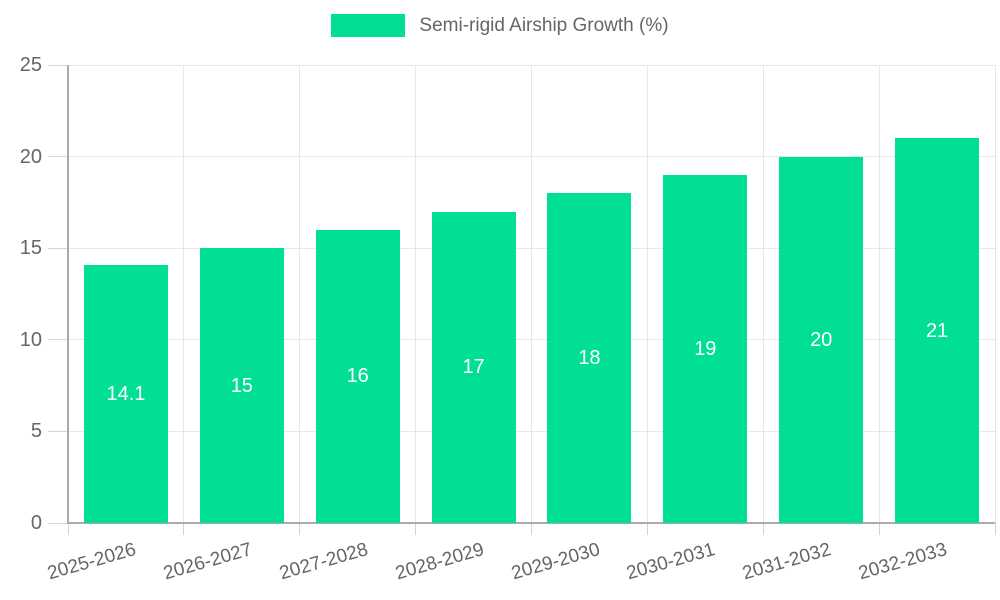  What do you see at coordinates (30, 65) in the screenshot?
I see `y-axis-tick-label: 25` at bounding box center [30, 65].